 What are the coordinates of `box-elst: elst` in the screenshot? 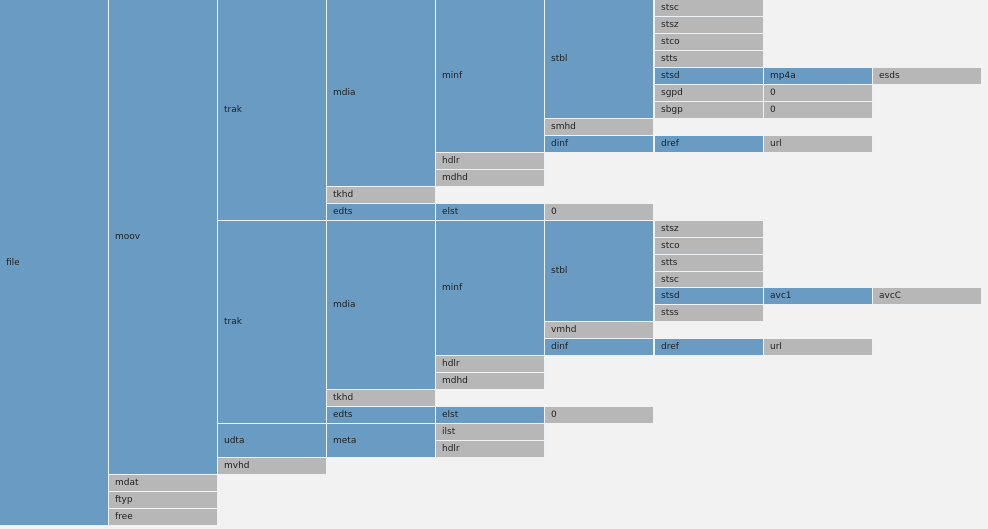 It's located at (490, 415).